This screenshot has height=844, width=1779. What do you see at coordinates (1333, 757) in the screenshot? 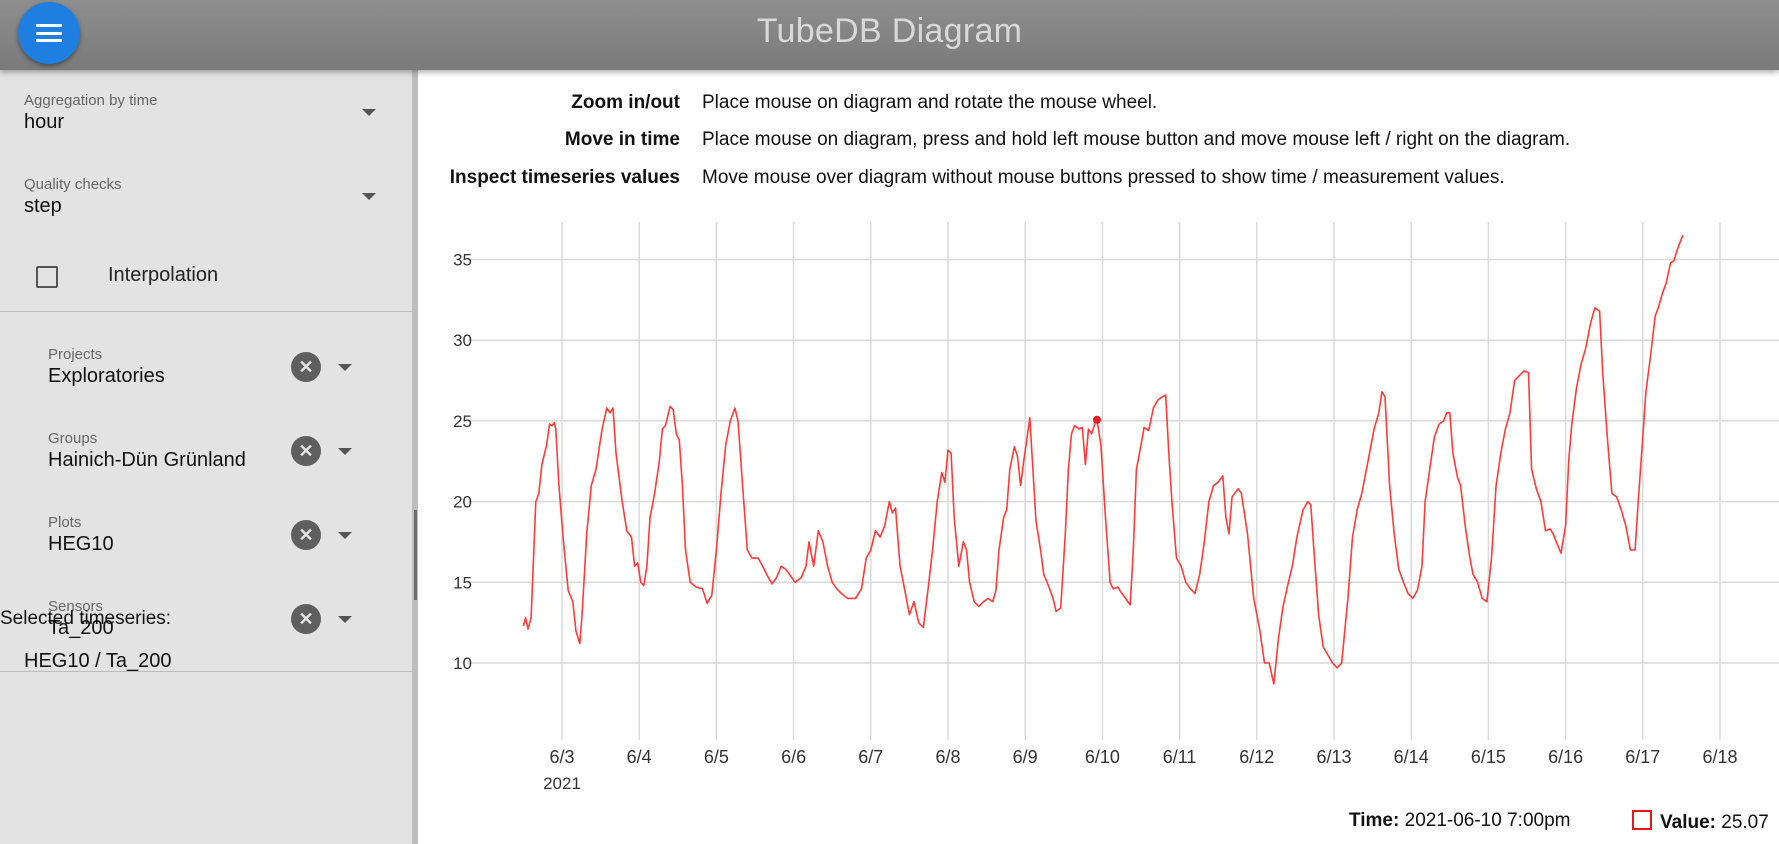
I see `x-tick-label: 6/13` at bounding box center [1333, 757].